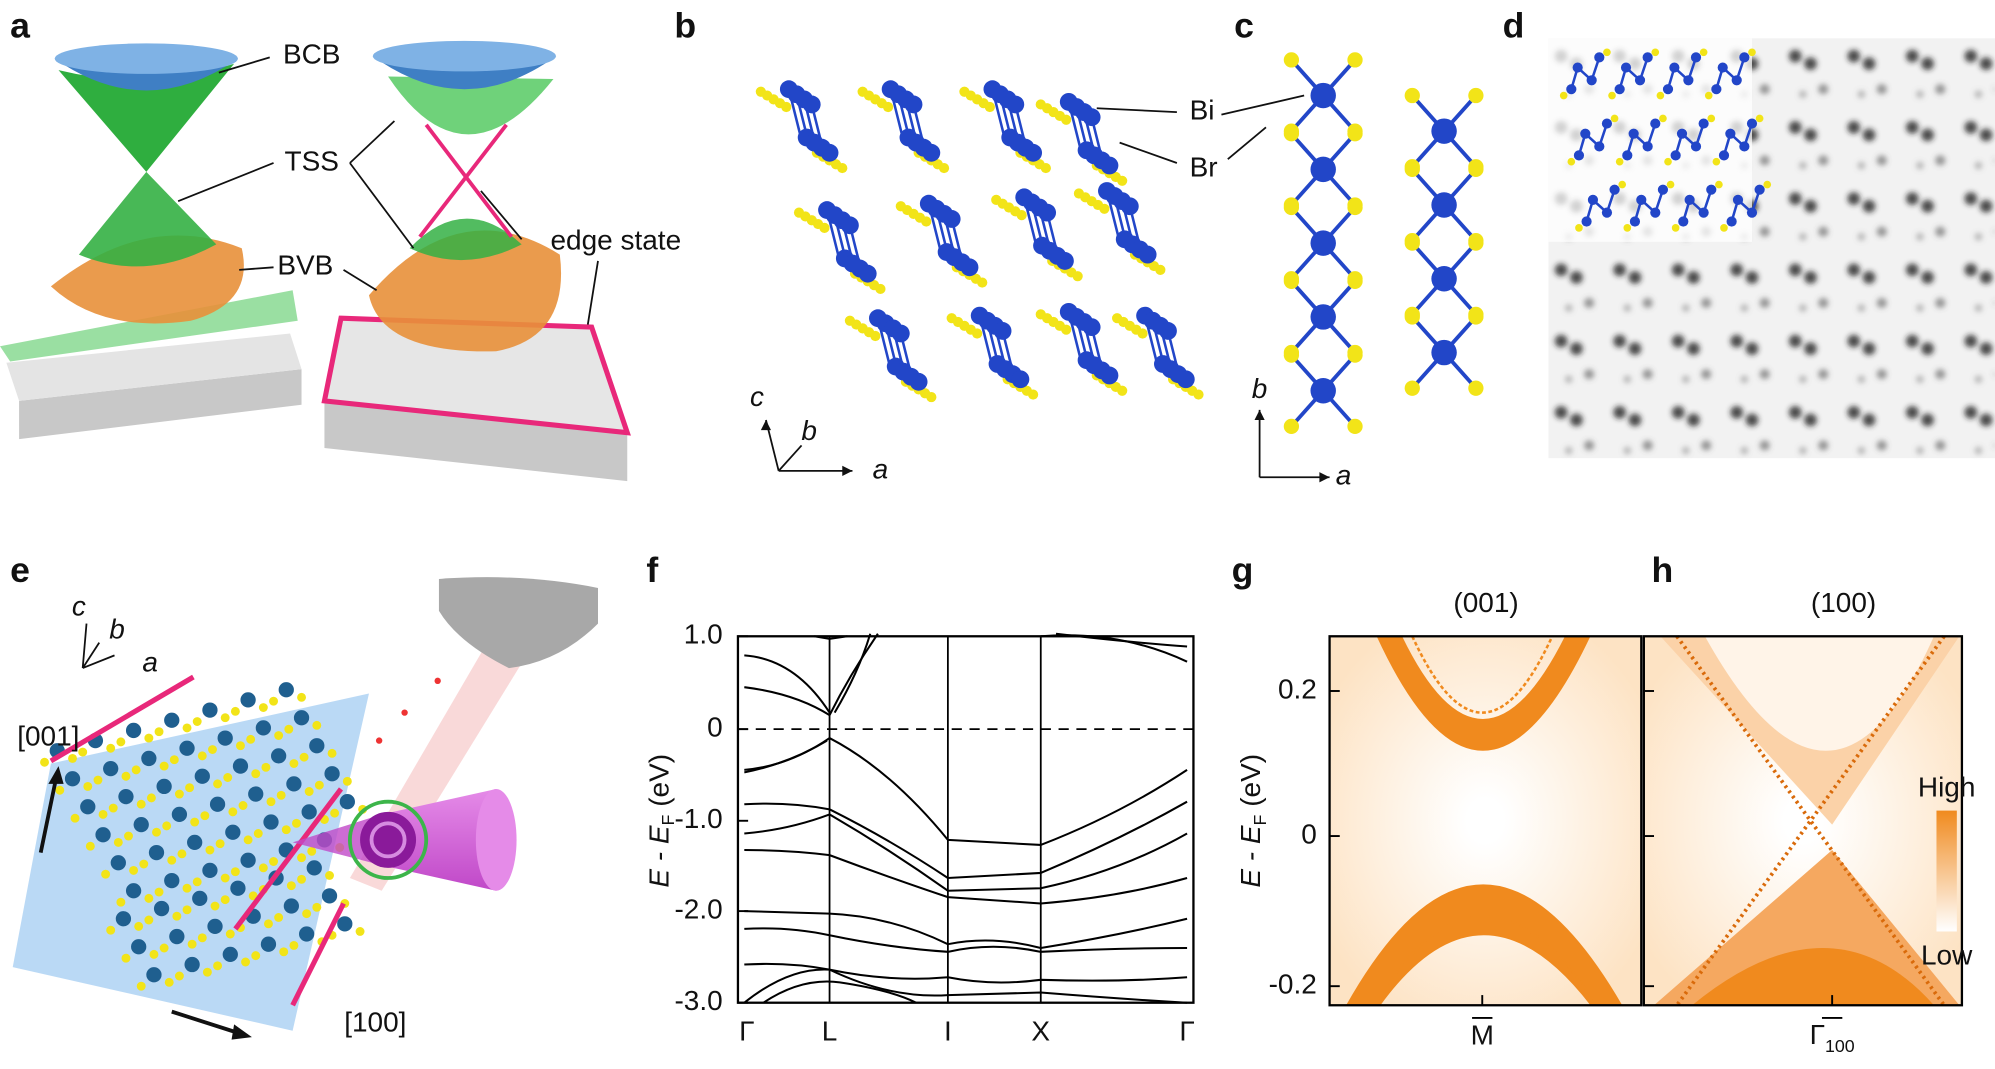  I want to click on panel-e: e c b a [001] [100], so click(304, 795).